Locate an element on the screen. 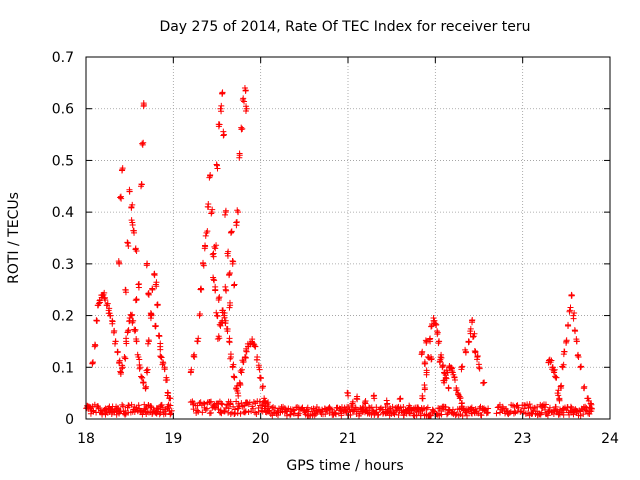 The image size is (640, 480). x-tick-label: 20 is located at coordinates (261, 439).